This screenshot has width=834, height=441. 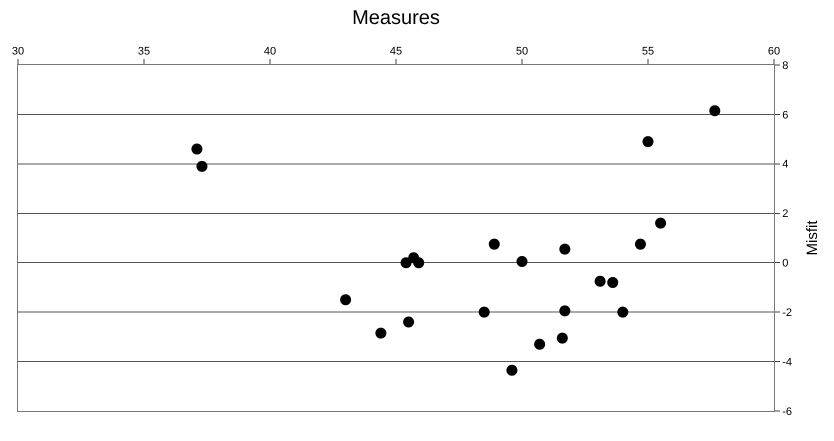 I want to click on y-tick-label: -2, so click(x=787, y=312).